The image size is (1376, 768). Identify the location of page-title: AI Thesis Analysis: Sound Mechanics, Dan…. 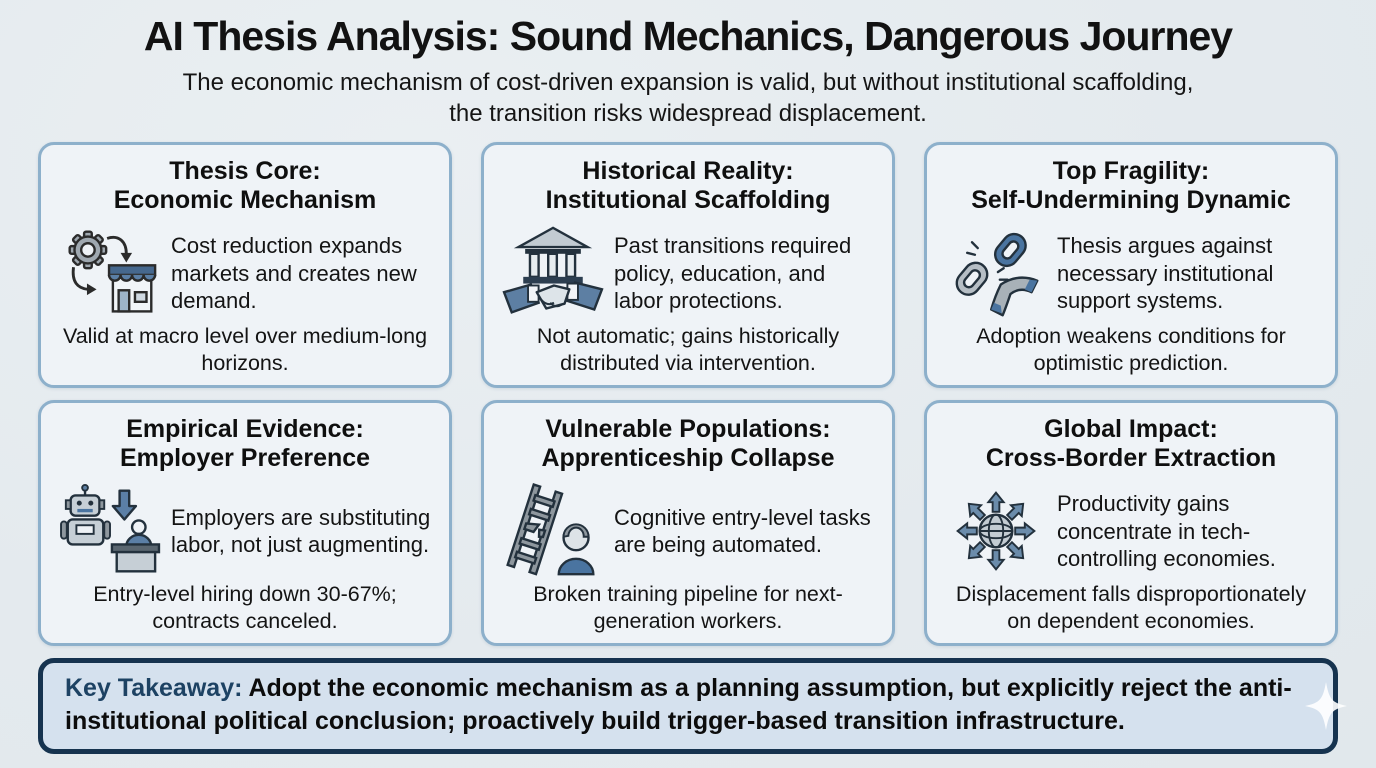
(688, 36).